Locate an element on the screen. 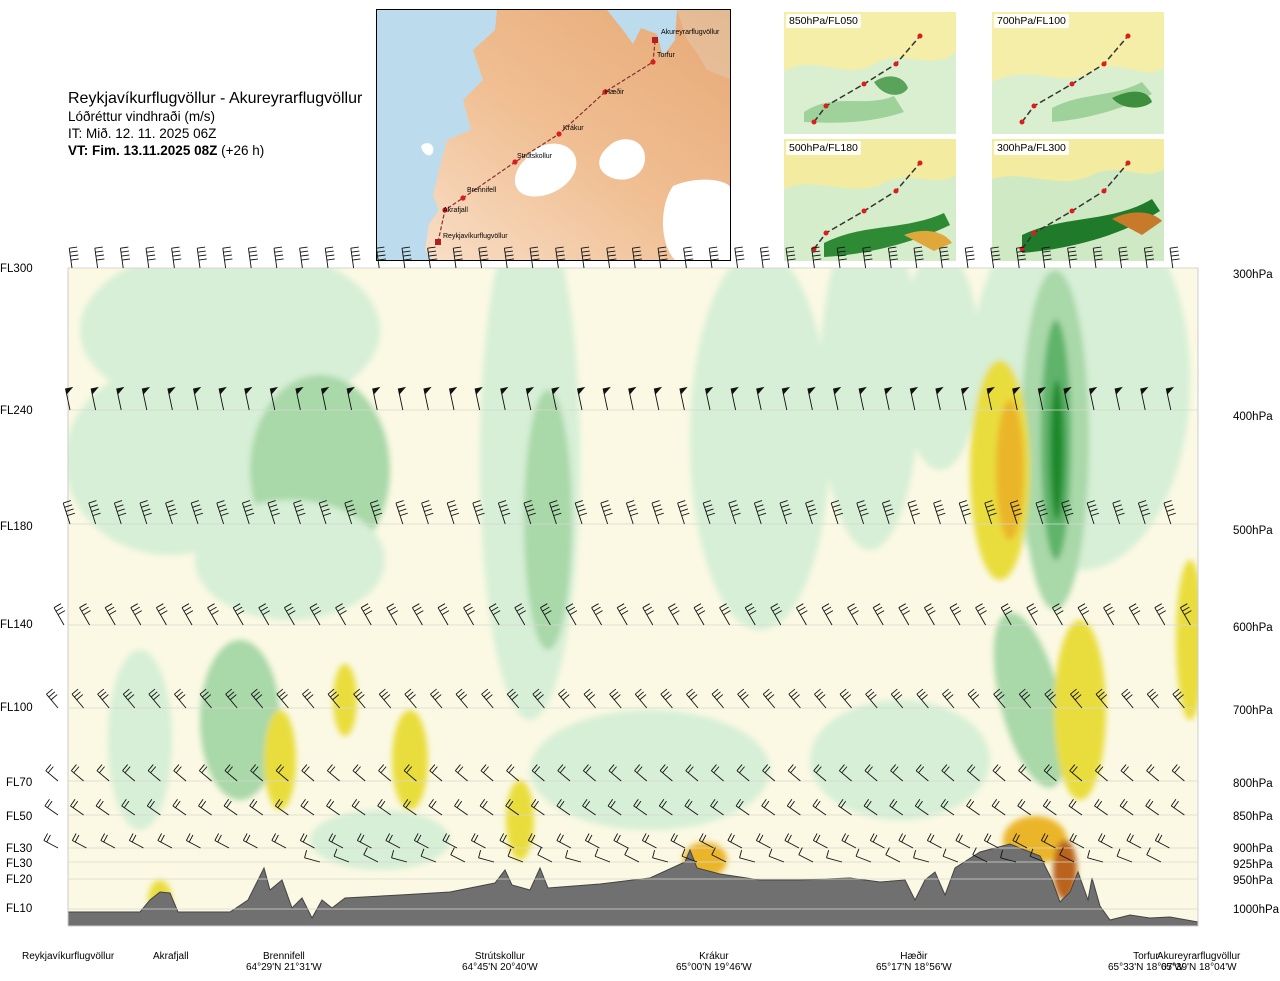 The image size is (1280, 981). loc-akrafjall-name: Akrafjall is located at coordinates (171, 956).